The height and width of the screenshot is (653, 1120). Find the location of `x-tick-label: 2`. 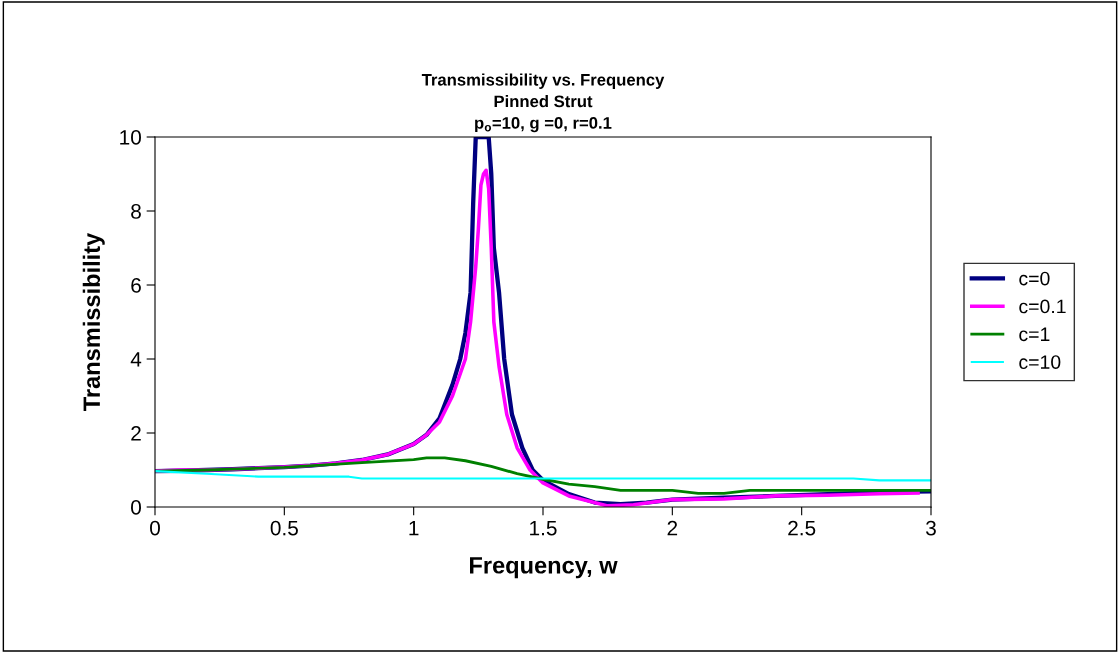

x-tick-label: 2 is located at coordinates (672, 528).